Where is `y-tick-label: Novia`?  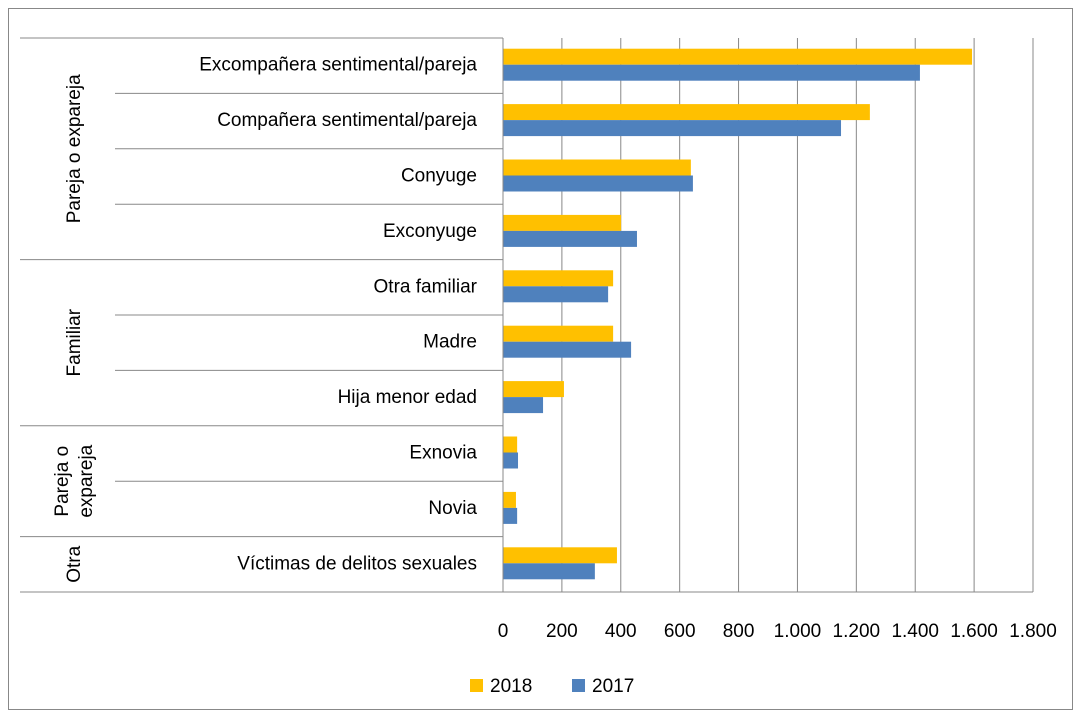
y-tick-label: Novia is located at coordinates (452, 508).